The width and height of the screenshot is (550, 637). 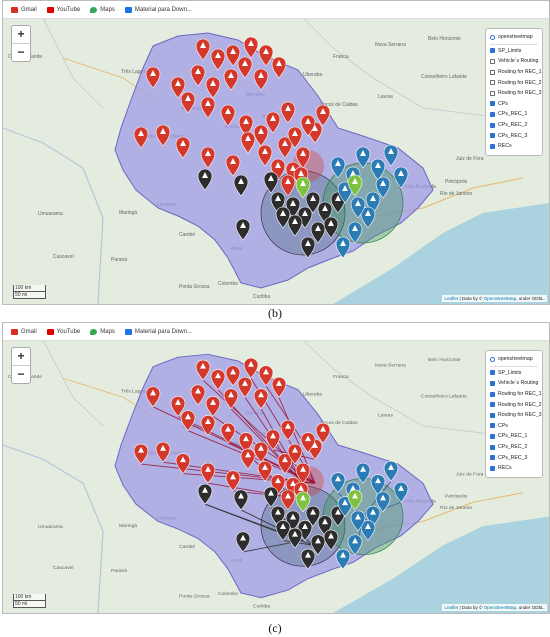 I want to click on layer-label: CPs_REC_2, so click(x=513, y=447).